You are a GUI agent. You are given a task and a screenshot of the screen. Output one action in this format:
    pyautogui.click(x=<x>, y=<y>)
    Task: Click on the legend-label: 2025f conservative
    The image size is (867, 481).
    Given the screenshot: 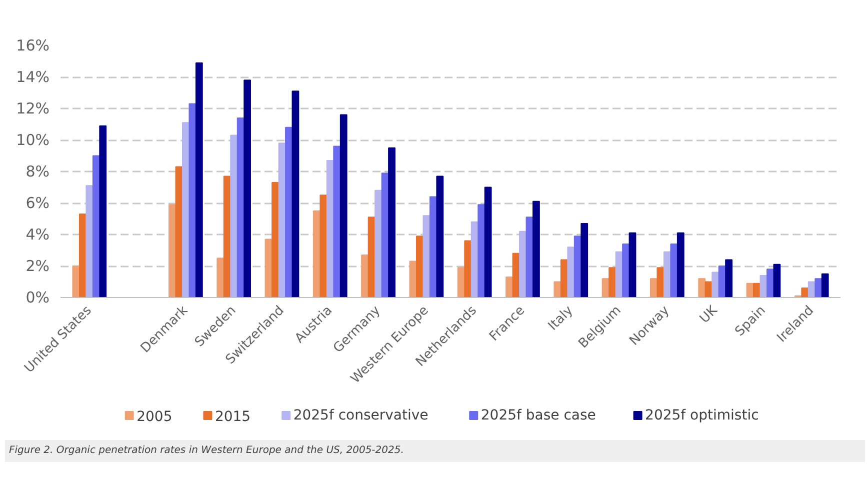 What is the action you would take?
    pyautogui.click(x=360, y=416)
    